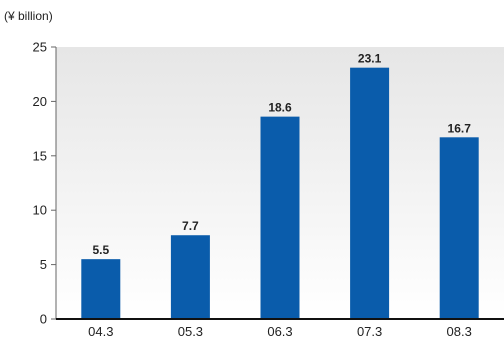  What do you see at coordinates (280, 108) in the screenshot?
I see `bar-data-label: 18.6` at bounding box center [280, 108].